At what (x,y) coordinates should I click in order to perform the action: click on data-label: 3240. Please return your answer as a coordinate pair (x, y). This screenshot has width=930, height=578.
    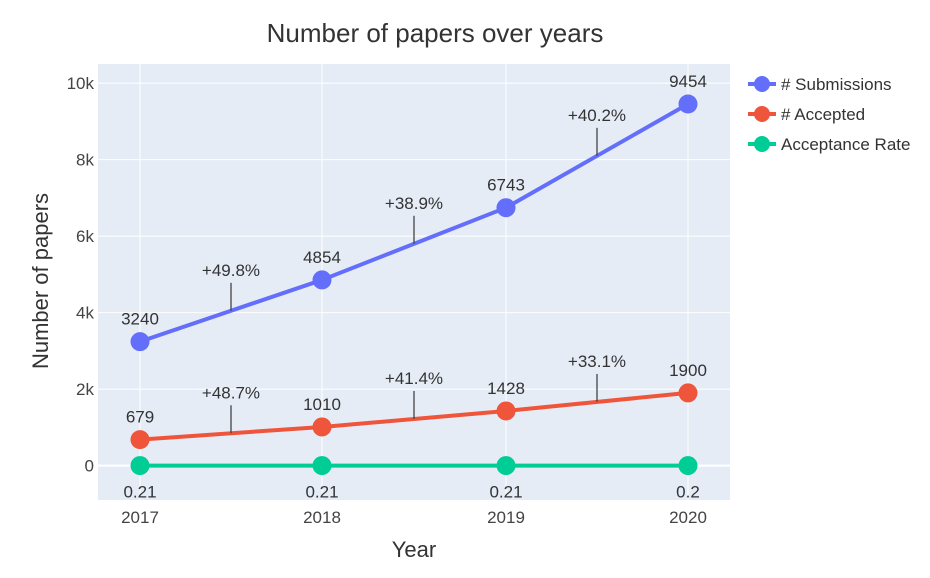
    Looking at the image, I should click on (140, 319).